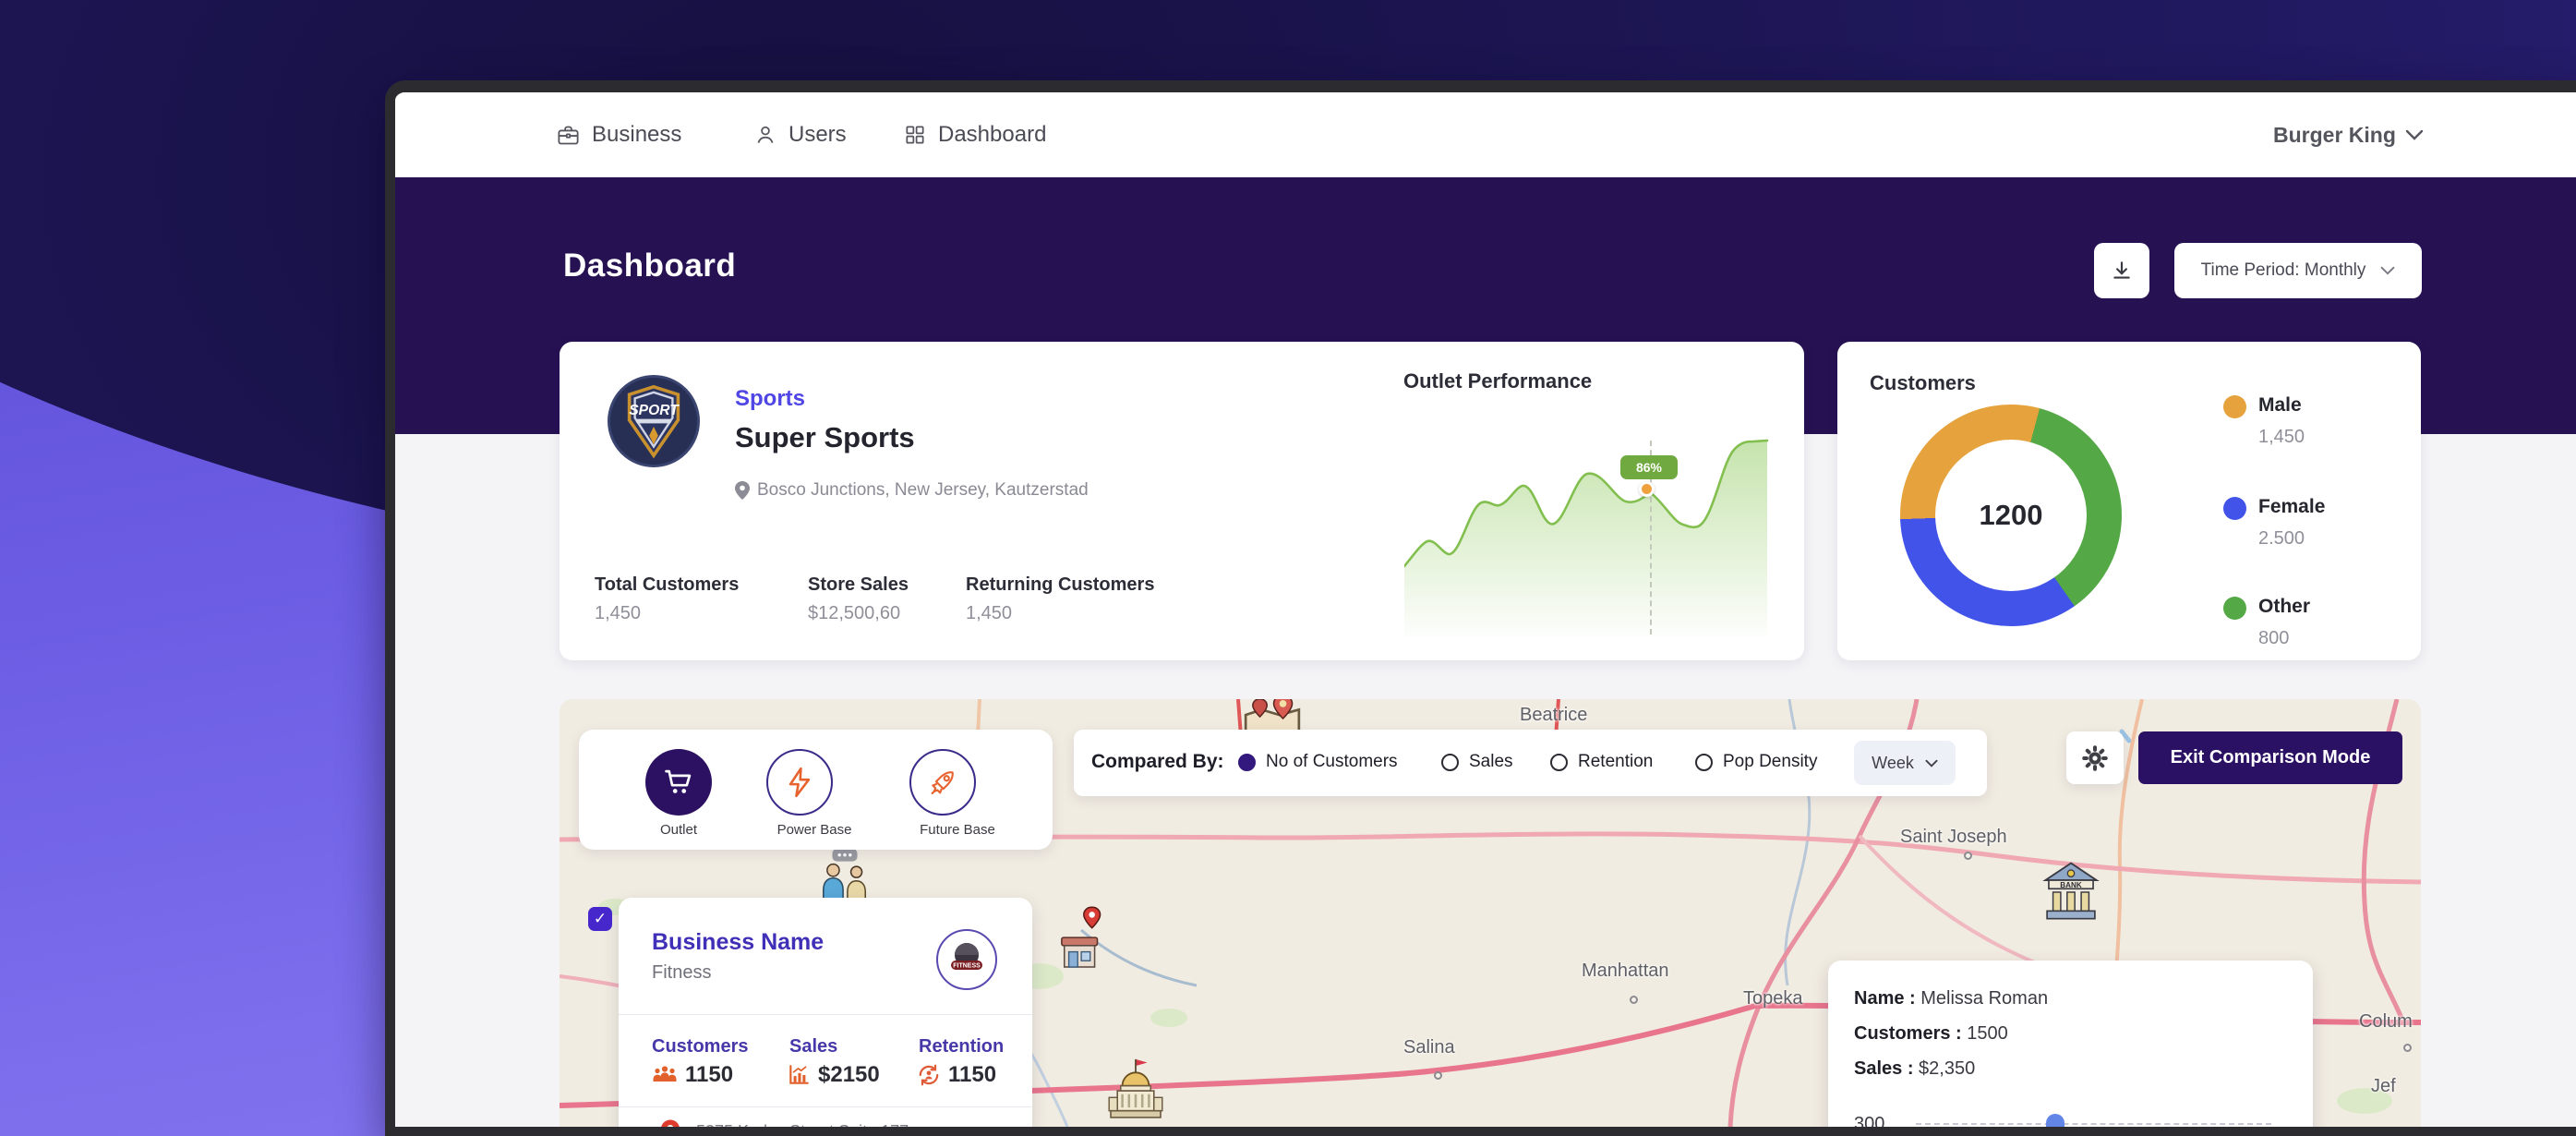 The image size is (2576, 1136). I want to click on nav-item-label: Dashboard, so click(992, 134).